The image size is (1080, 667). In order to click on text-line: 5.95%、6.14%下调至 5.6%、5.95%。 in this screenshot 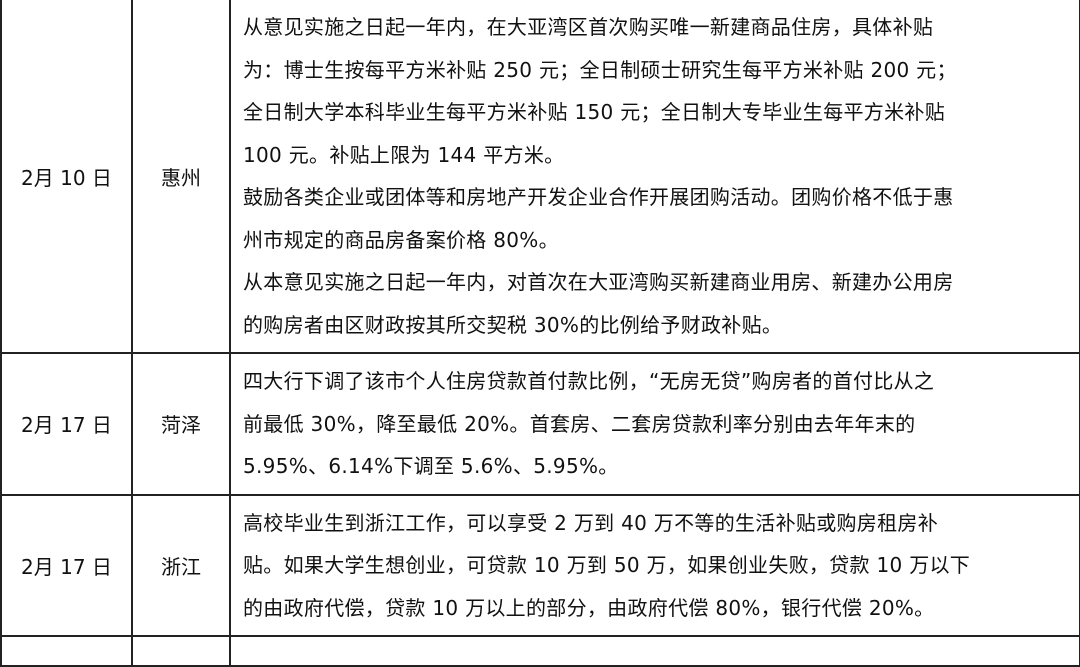, I will do `click(431, 466)`.